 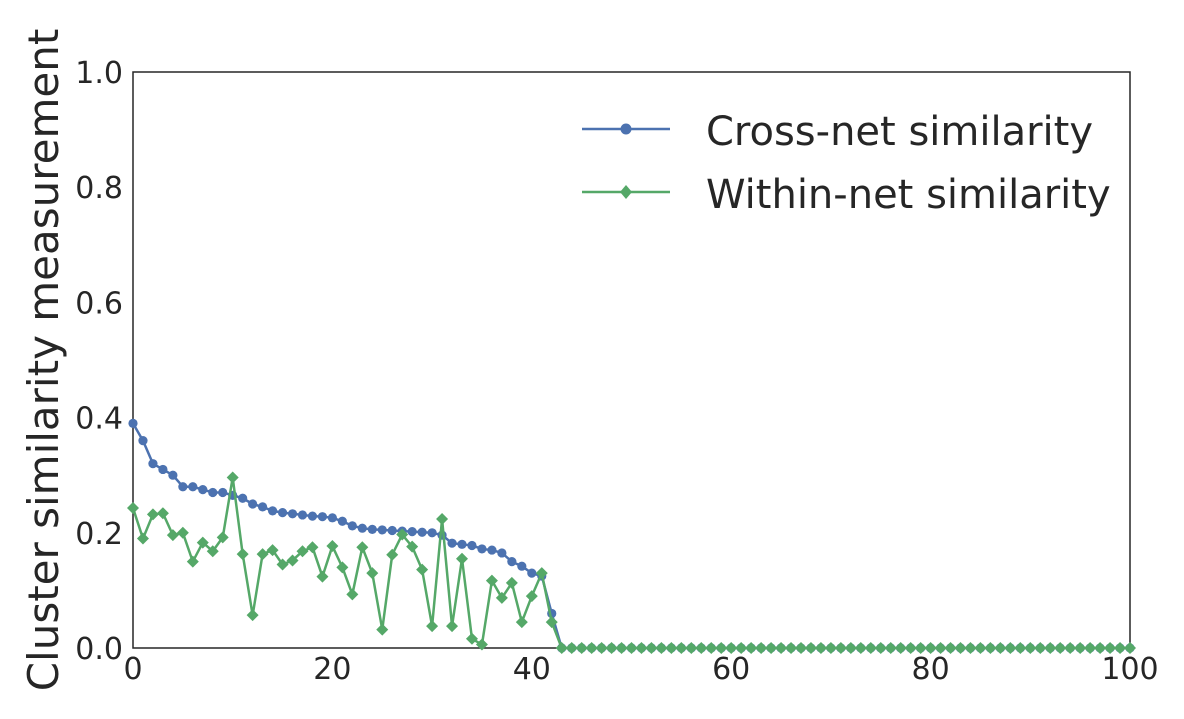 What do you see at coordinates (99, 188) in the screenshot?
I see `y-tick-label: 0.8` at bounding box center [99, 188].